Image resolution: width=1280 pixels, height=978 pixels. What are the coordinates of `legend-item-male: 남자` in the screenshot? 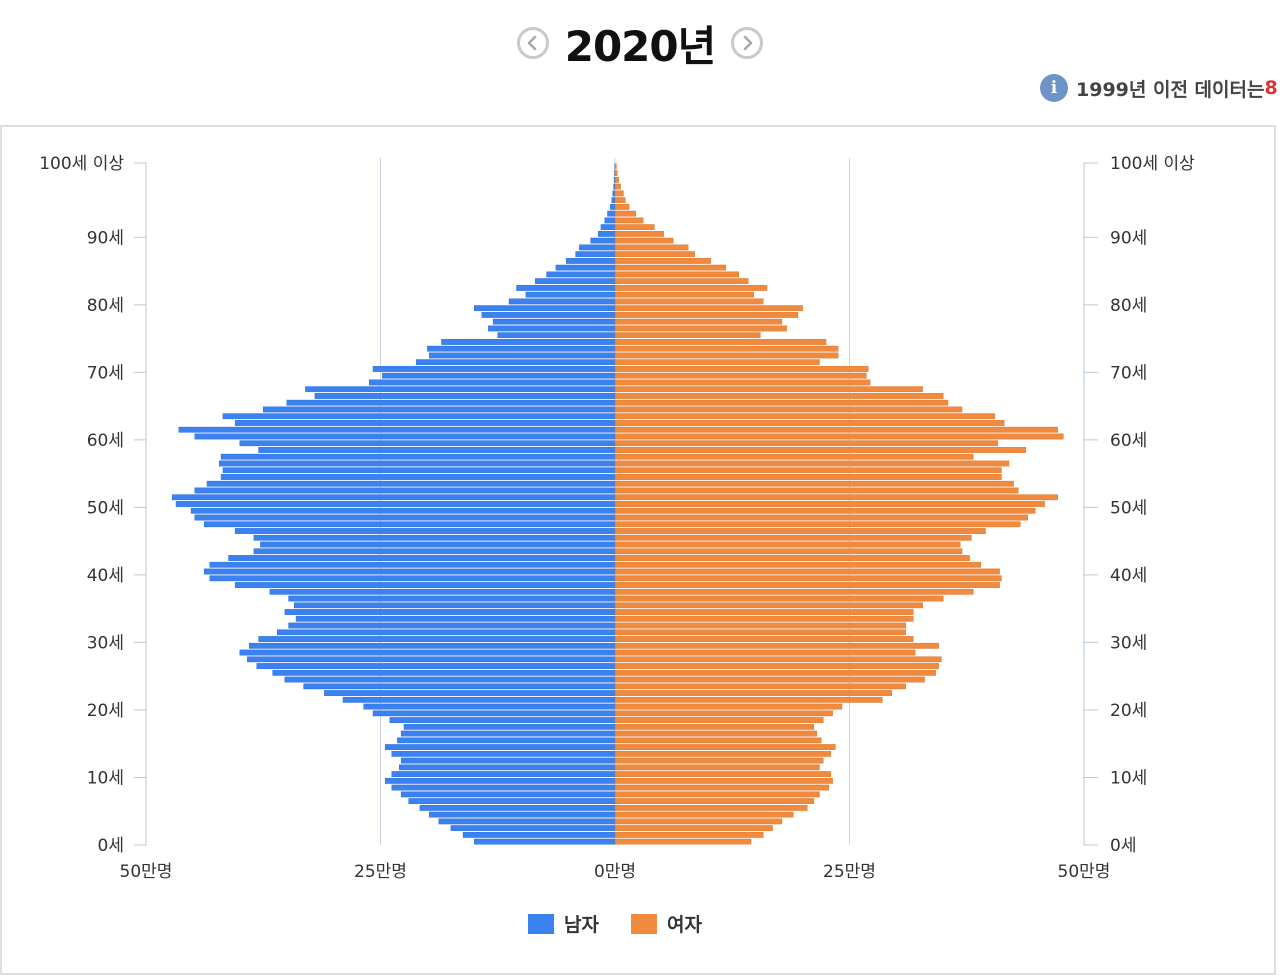 It's located at (563, 923).